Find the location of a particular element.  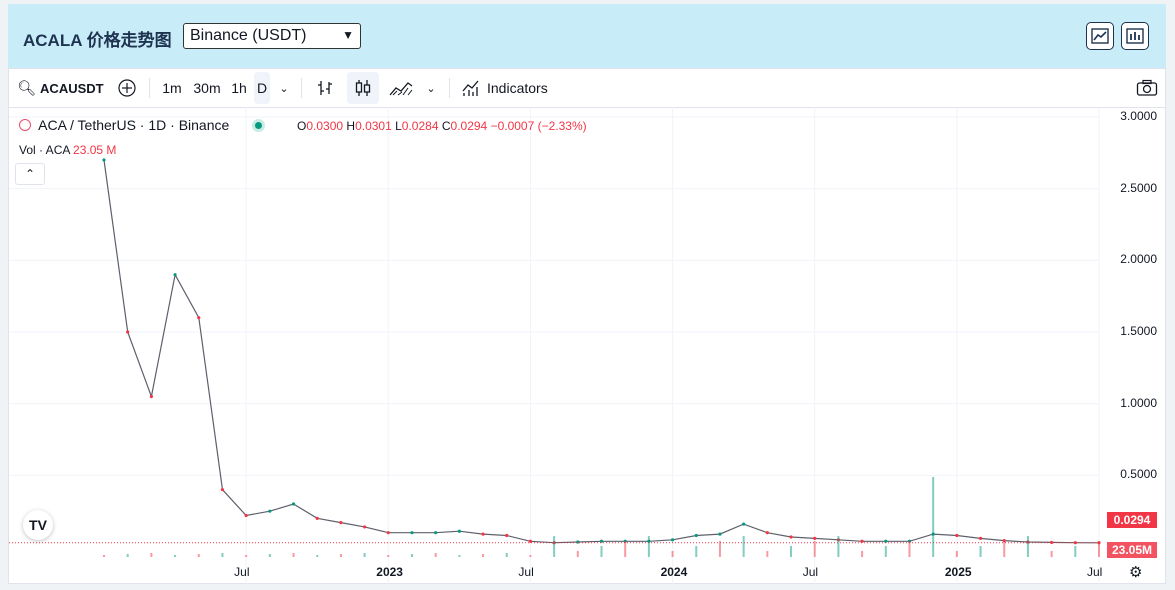

candlestick-icon is located at coordinates (363, 88).